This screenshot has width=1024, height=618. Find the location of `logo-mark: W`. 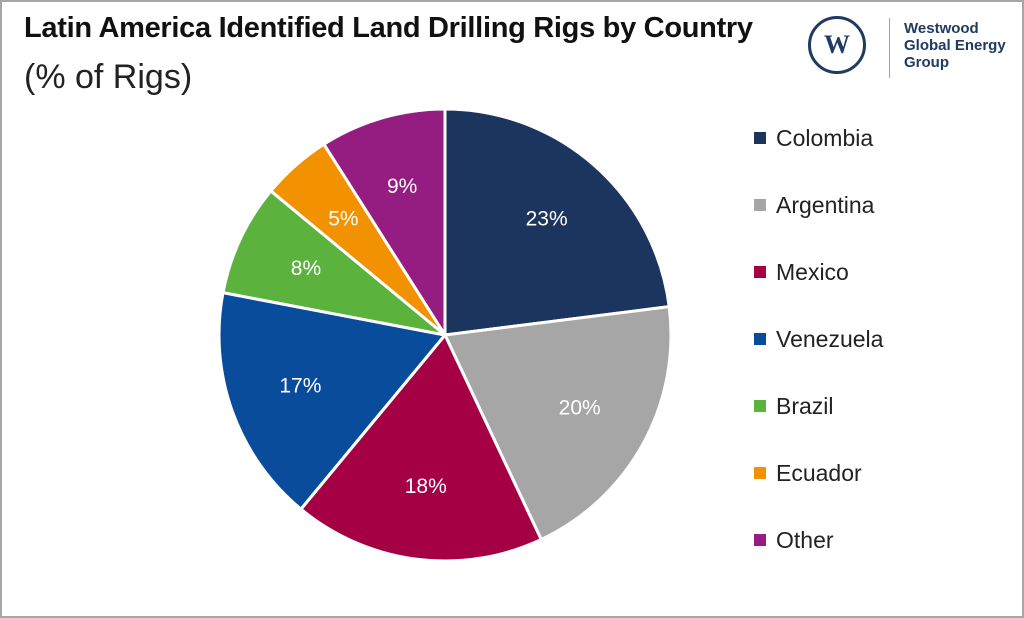

logo-mark: W is located at coordinates (837, 44).